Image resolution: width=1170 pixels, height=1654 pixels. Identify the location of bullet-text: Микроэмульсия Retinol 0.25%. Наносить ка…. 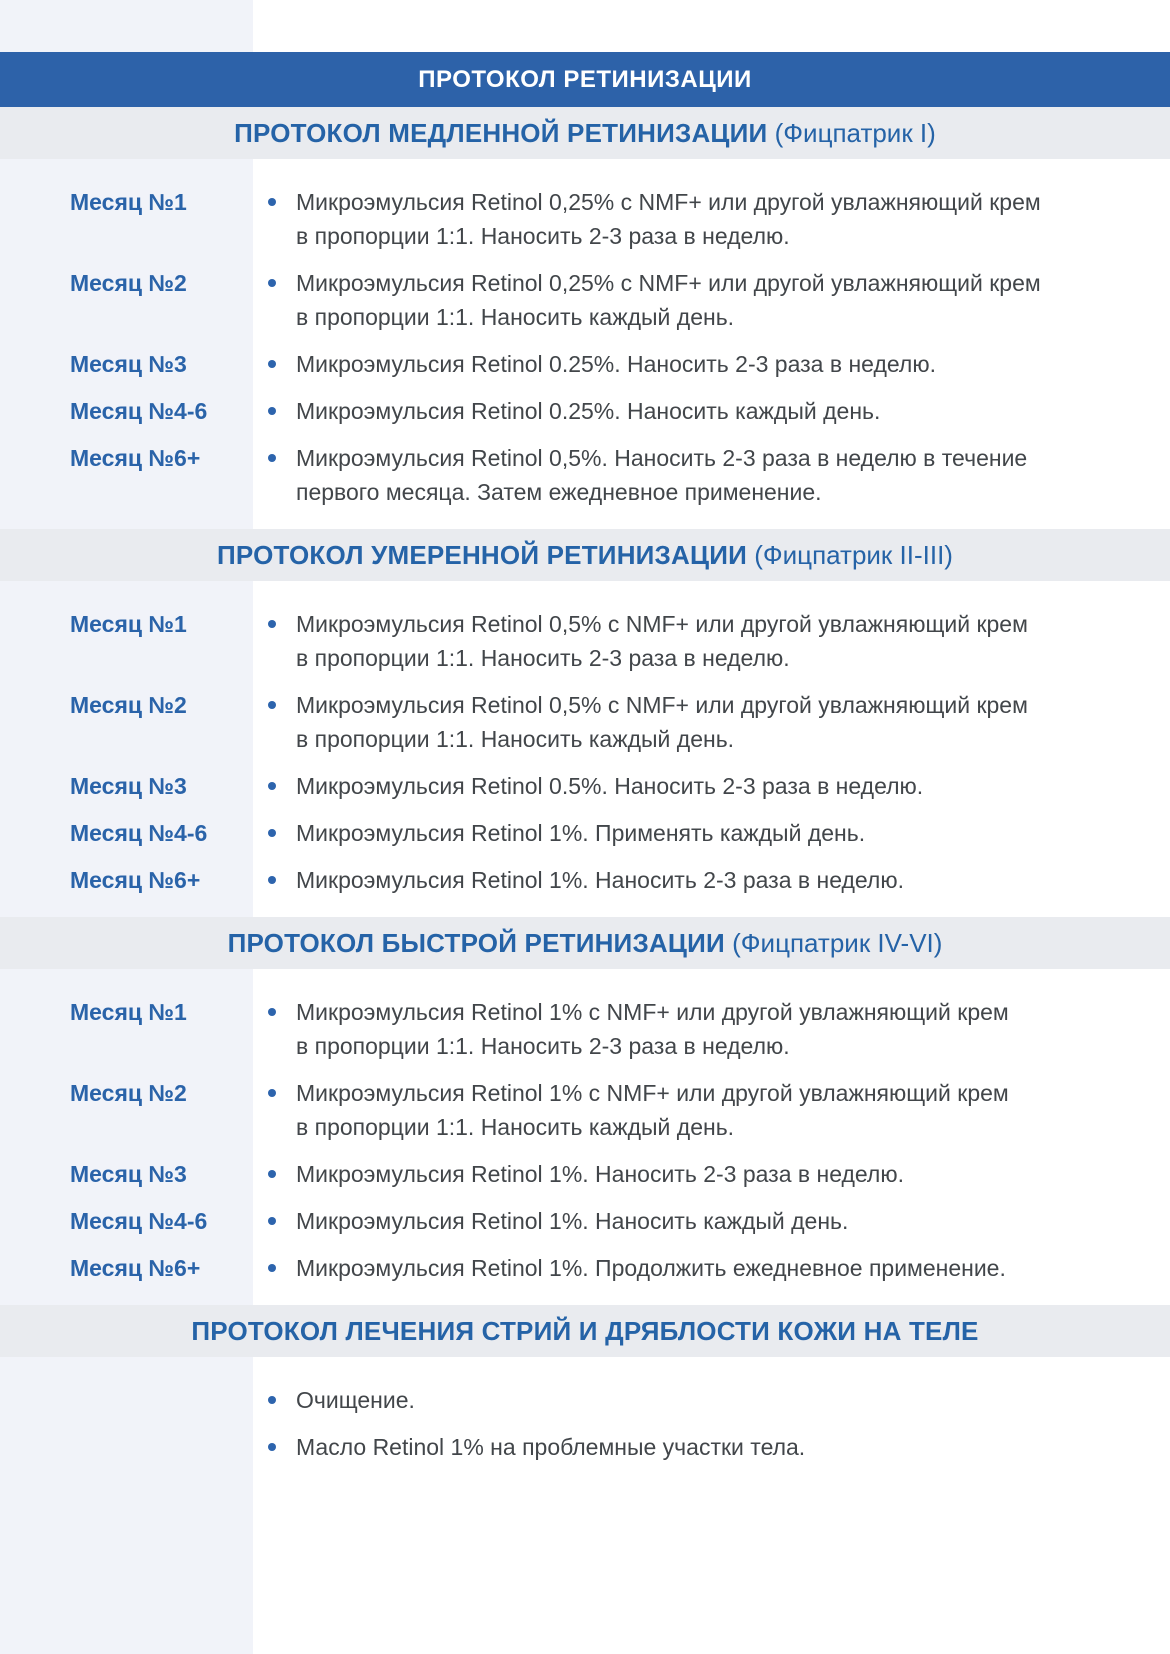
(588, 411).